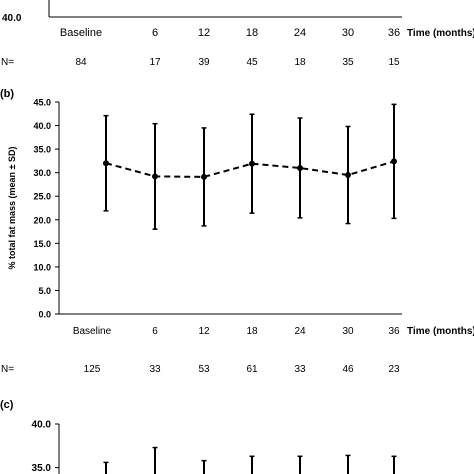 This screenshot has width=474, height=474. Describe the element at coordinates (348, 369) in the screenshot. I see `panel-b-n-value: 46` at that location.